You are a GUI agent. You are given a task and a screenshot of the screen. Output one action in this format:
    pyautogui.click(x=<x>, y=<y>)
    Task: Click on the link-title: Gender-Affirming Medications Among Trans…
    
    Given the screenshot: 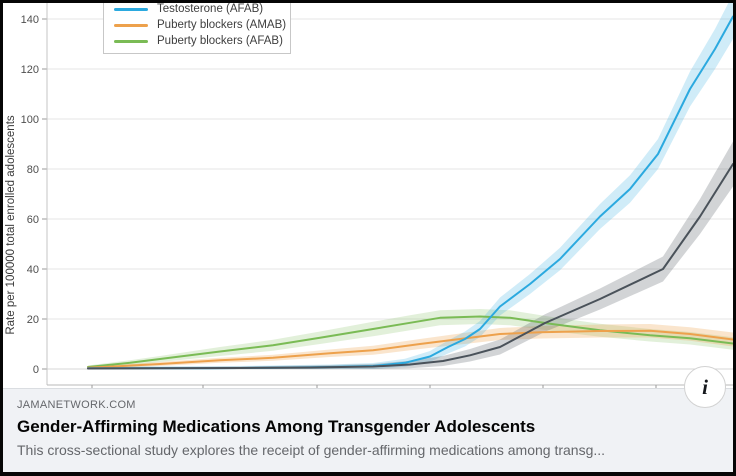 What is the action you would take?
    pyautogui.click(x=276, y=426)
    